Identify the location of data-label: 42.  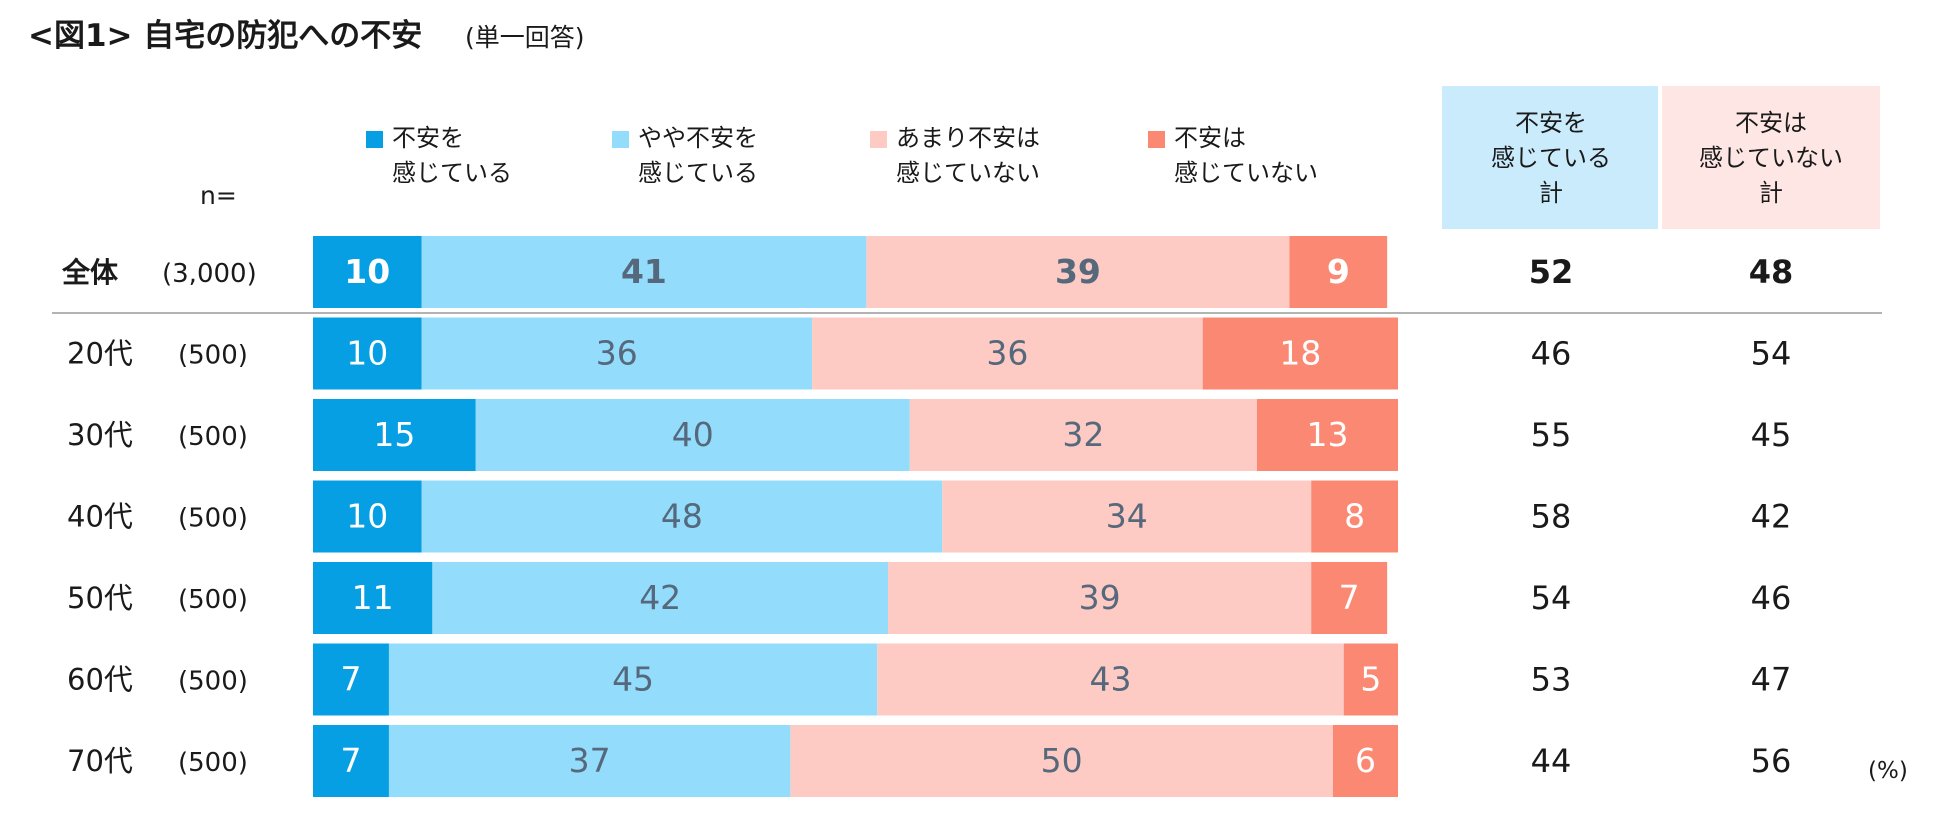
(660, 597).